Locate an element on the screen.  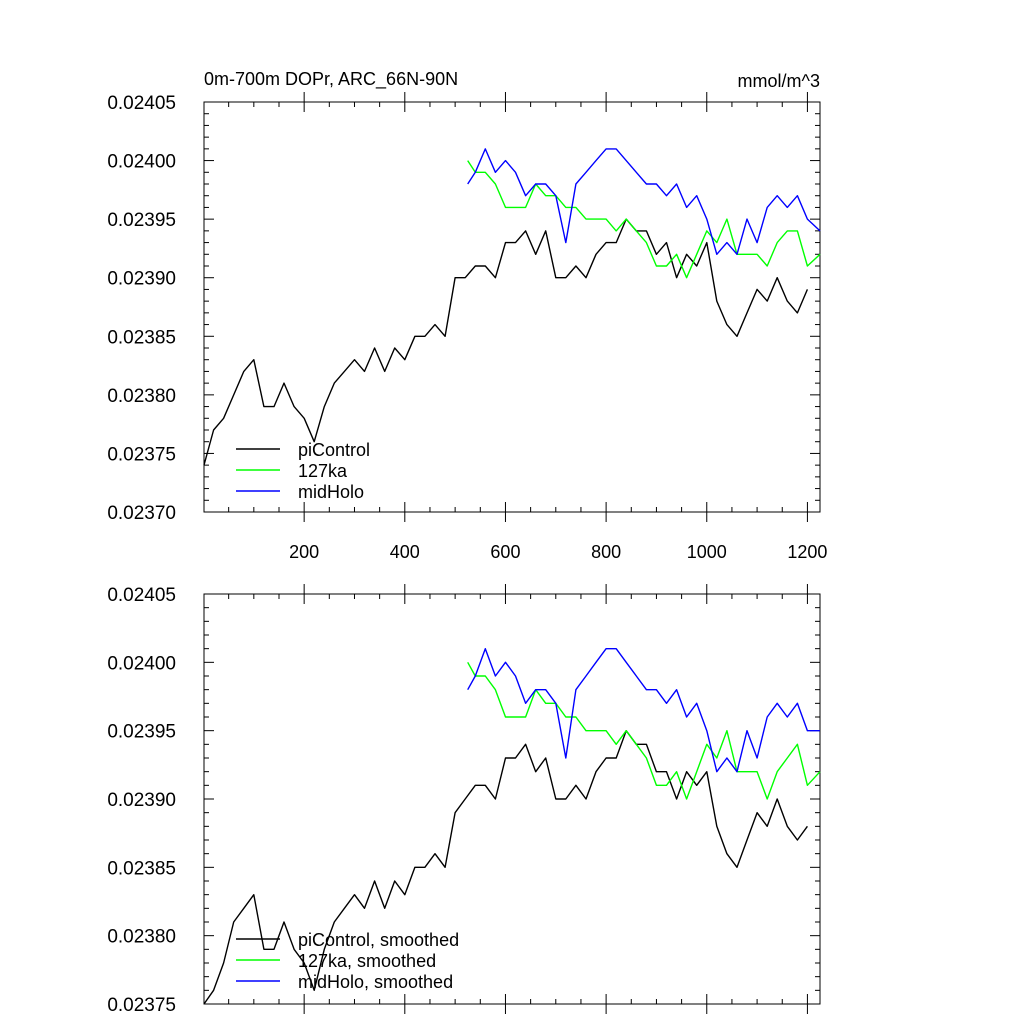
legend-label: piControl is located at coordinates (334, 450).